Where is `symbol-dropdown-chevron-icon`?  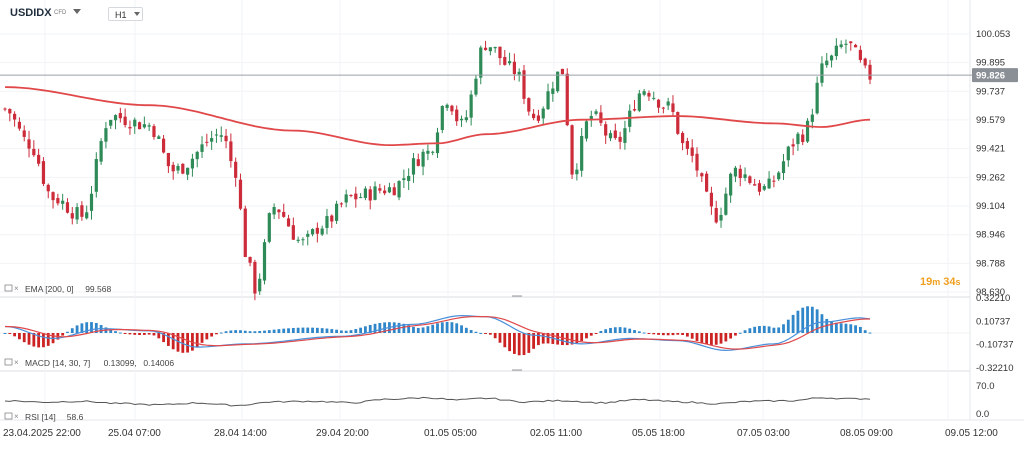 symbol-dropdown-chevron-icon is located at coordinates (77, 11).